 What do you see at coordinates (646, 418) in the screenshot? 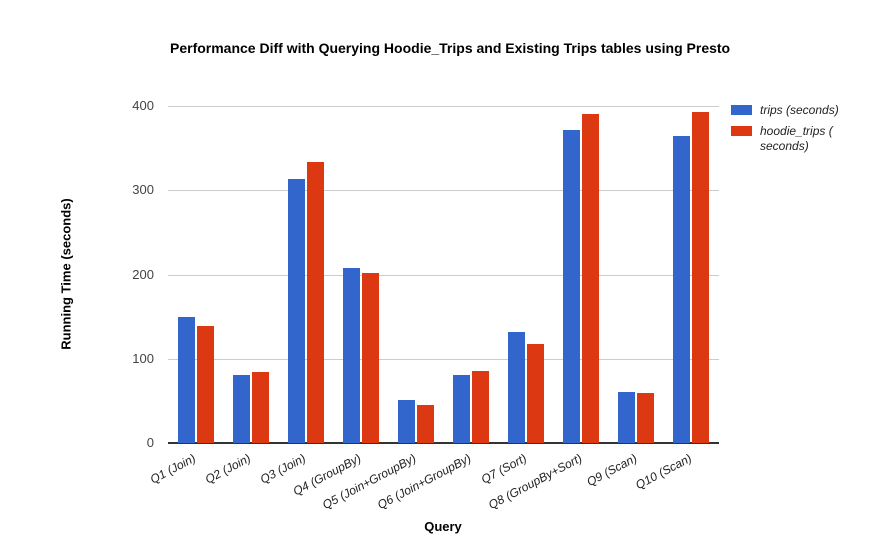
I see `bar-hoodie_trips-q9-scan` at bounding box center [646, 418].